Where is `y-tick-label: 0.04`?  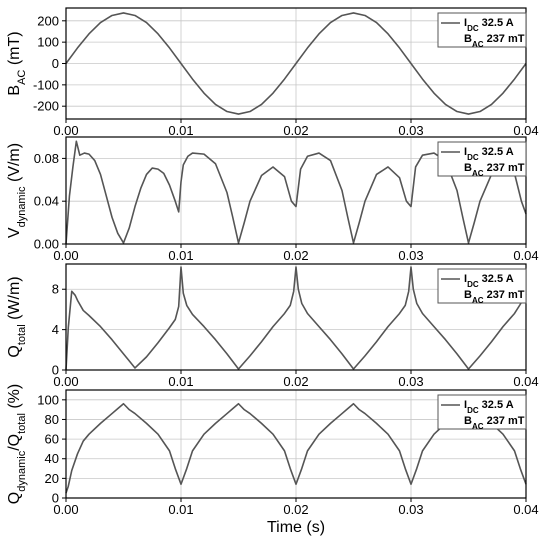
y-tick-label: 0.04 is located at coordinates (46, 201).